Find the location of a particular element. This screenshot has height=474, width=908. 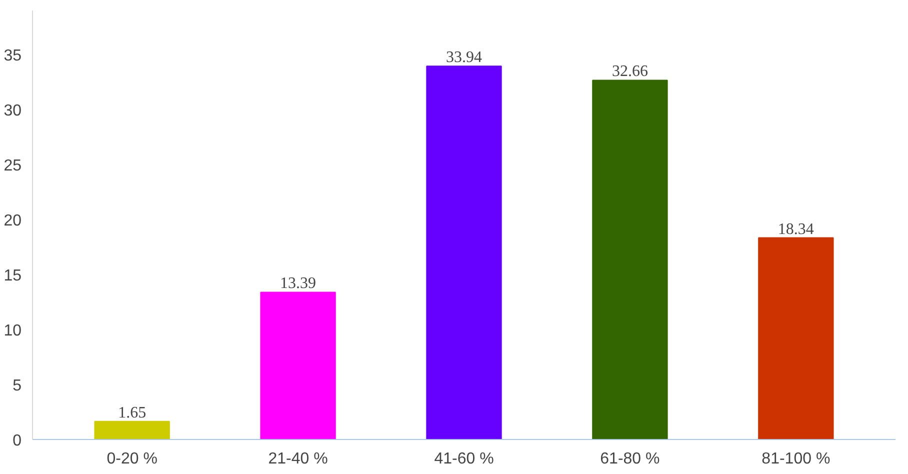

y-tick-label: 35 is located at coordinates (13, 56).